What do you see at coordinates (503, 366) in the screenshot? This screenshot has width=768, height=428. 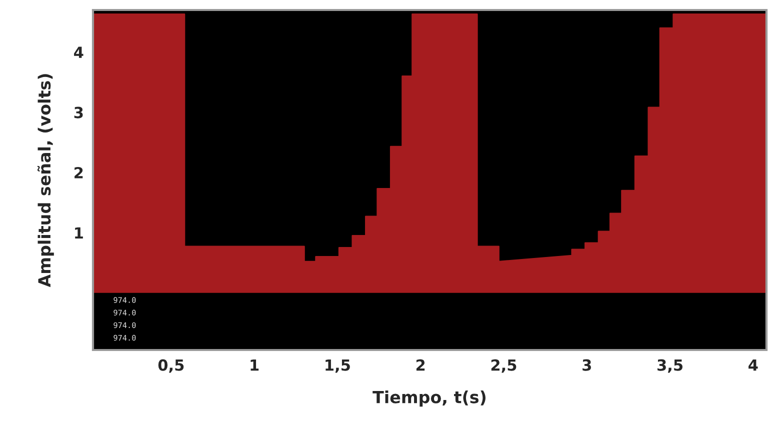 I see `x-tick-label: 2,5` at bounding box center [503, 366].